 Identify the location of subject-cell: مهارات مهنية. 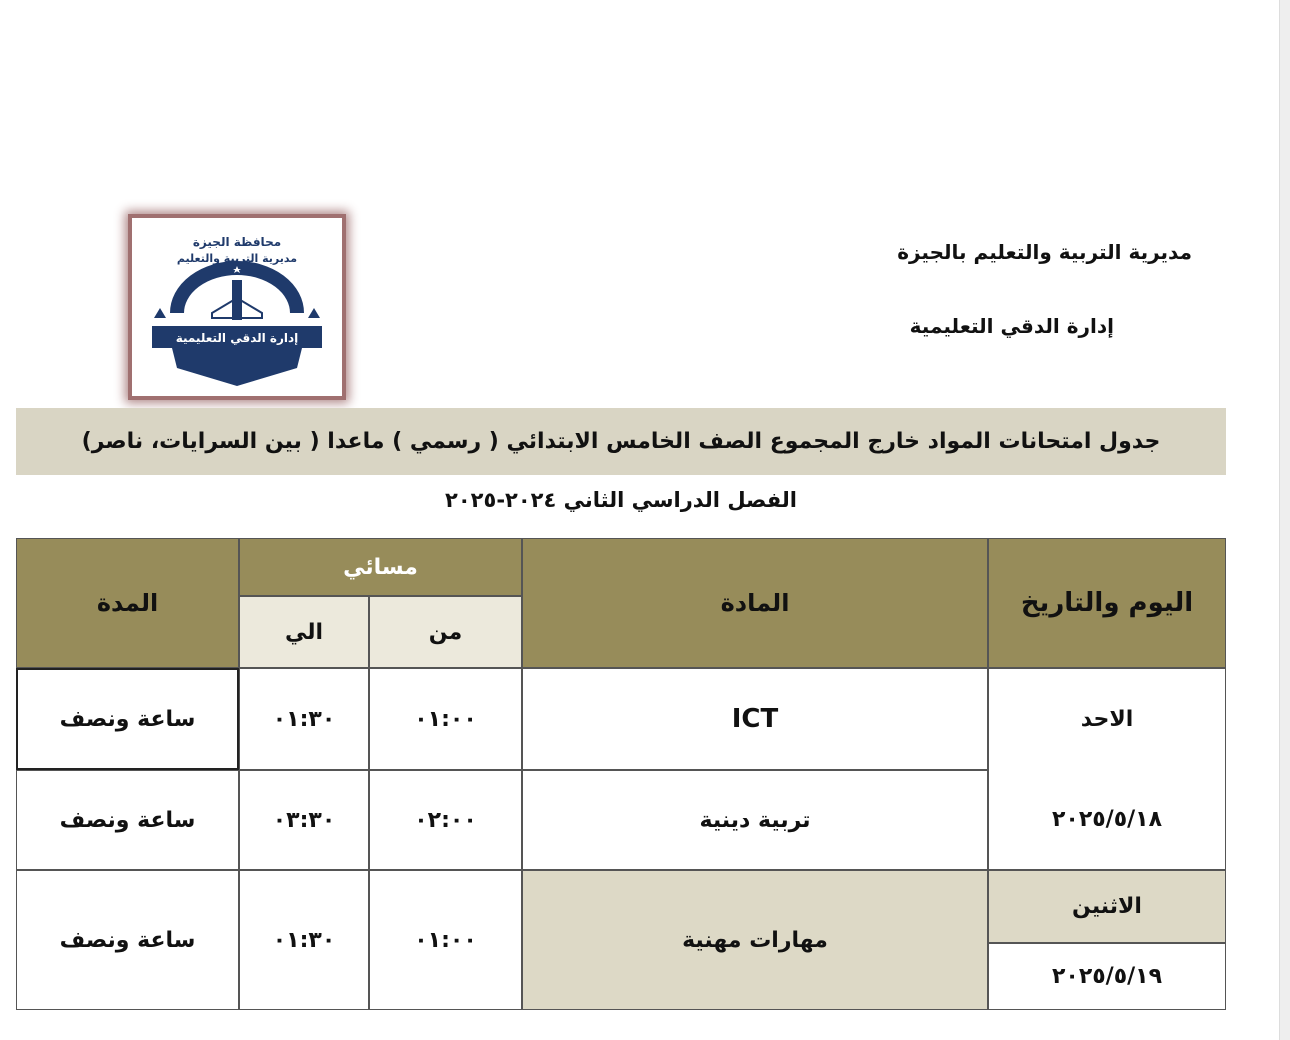
(755, 940).